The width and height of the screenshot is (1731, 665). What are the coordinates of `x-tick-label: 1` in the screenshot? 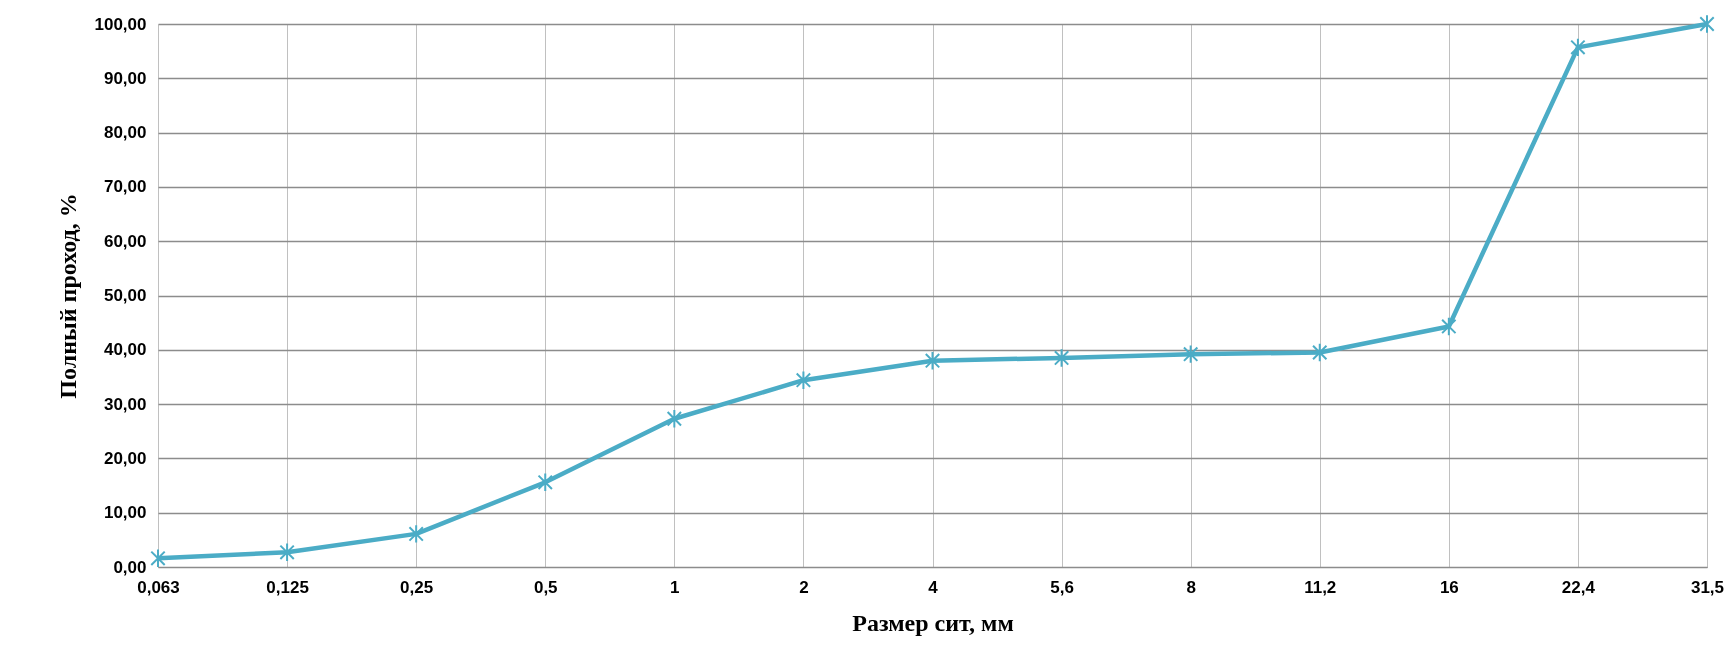 It's located at (675, 587).